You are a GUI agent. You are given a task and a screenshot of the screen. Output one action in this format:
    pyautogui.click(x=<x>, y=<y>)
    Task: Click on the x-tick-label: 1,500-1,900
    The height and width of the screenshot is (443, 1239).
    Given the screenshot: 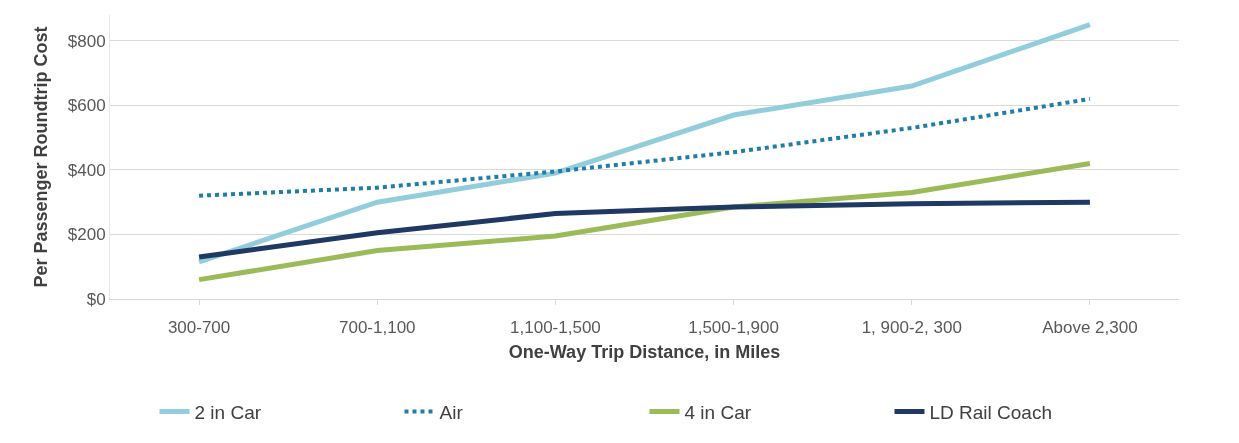 What is the action you would take?
    pyautogui.click(x=733, y=328)
    